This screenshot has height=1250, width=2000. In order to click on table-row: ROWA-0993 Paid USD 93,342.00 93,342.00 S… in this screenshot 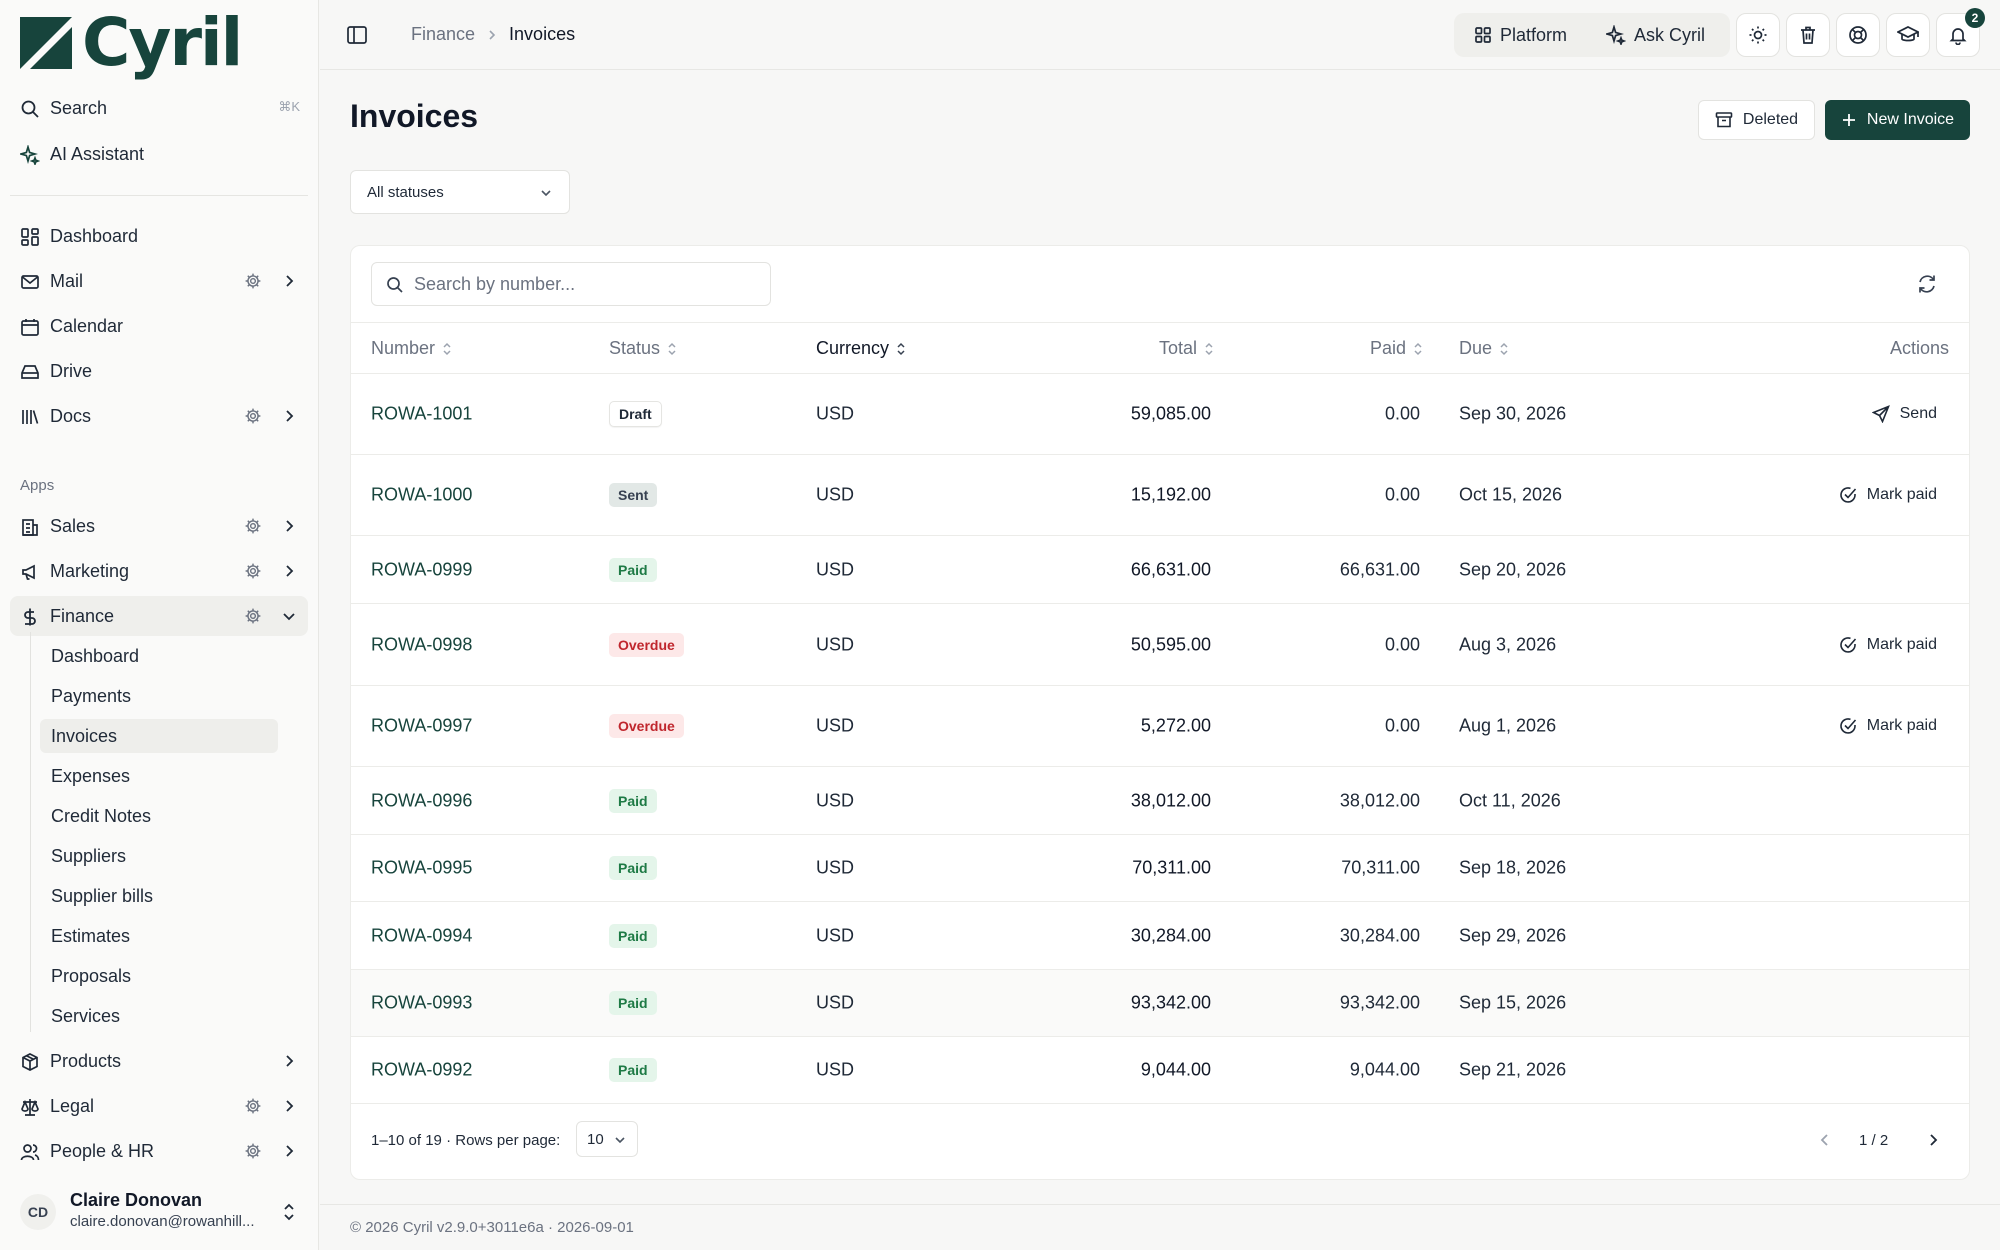, I will do `click(1160, 1003)`.